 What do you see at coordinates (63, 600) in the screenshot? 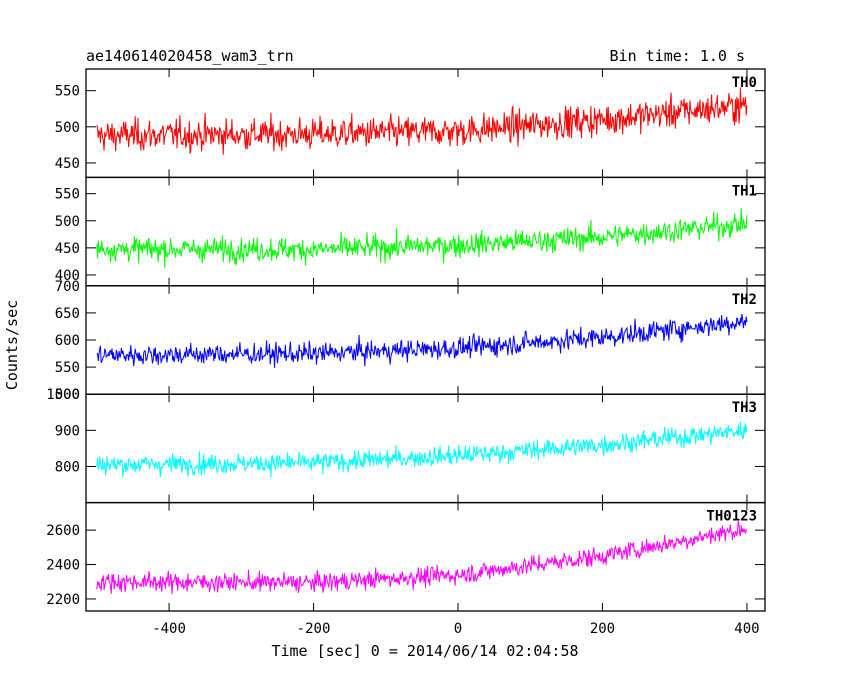
I see `y-tick-label: 2200` at bounding box center [63, 600].